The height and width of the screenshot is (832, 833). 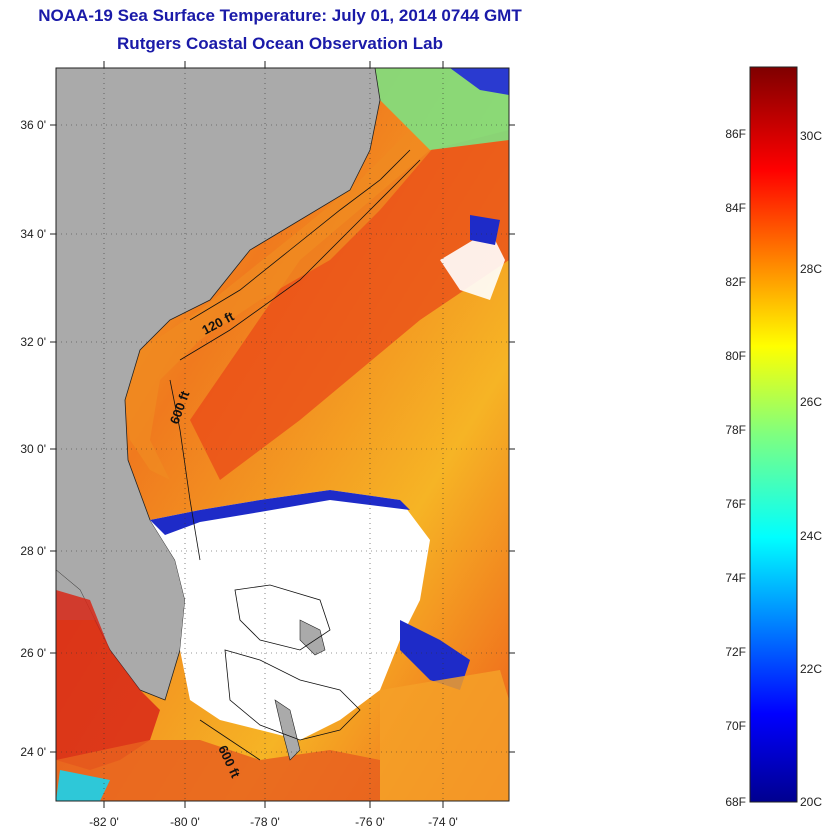 What do you see at coordinates (735, 282) in the screenshot?
I see `f-label-82: 82F` at bounding box center [735, 282].